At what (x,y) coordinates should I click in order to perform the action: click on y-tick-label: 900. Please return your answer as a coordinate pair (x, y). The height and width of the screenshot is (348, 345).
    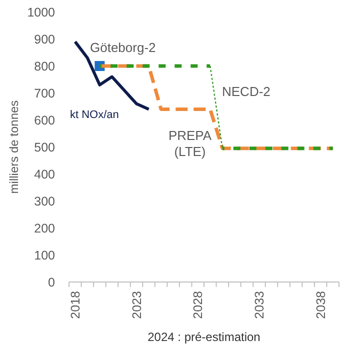
    Looking at the image, I should click on (45, 39).